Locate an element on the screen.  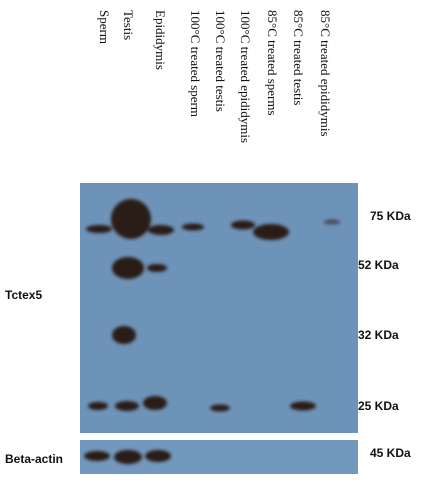
row-label: Tctex5 is located at coordinates (23, 295).